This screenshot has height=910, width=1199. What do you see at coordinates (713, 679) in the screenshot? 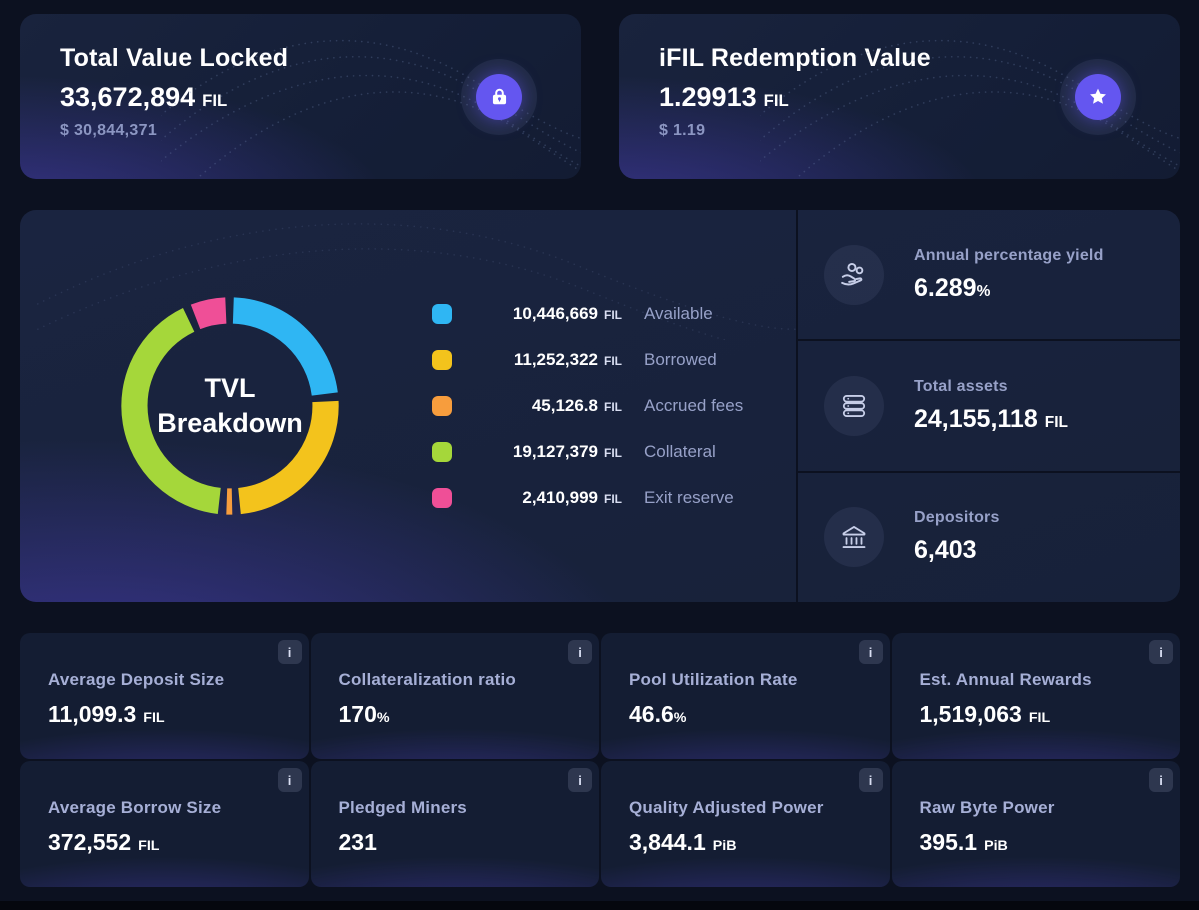
I see `stat-label: Pool Utilization Rate` at bounding box center [713, 679].